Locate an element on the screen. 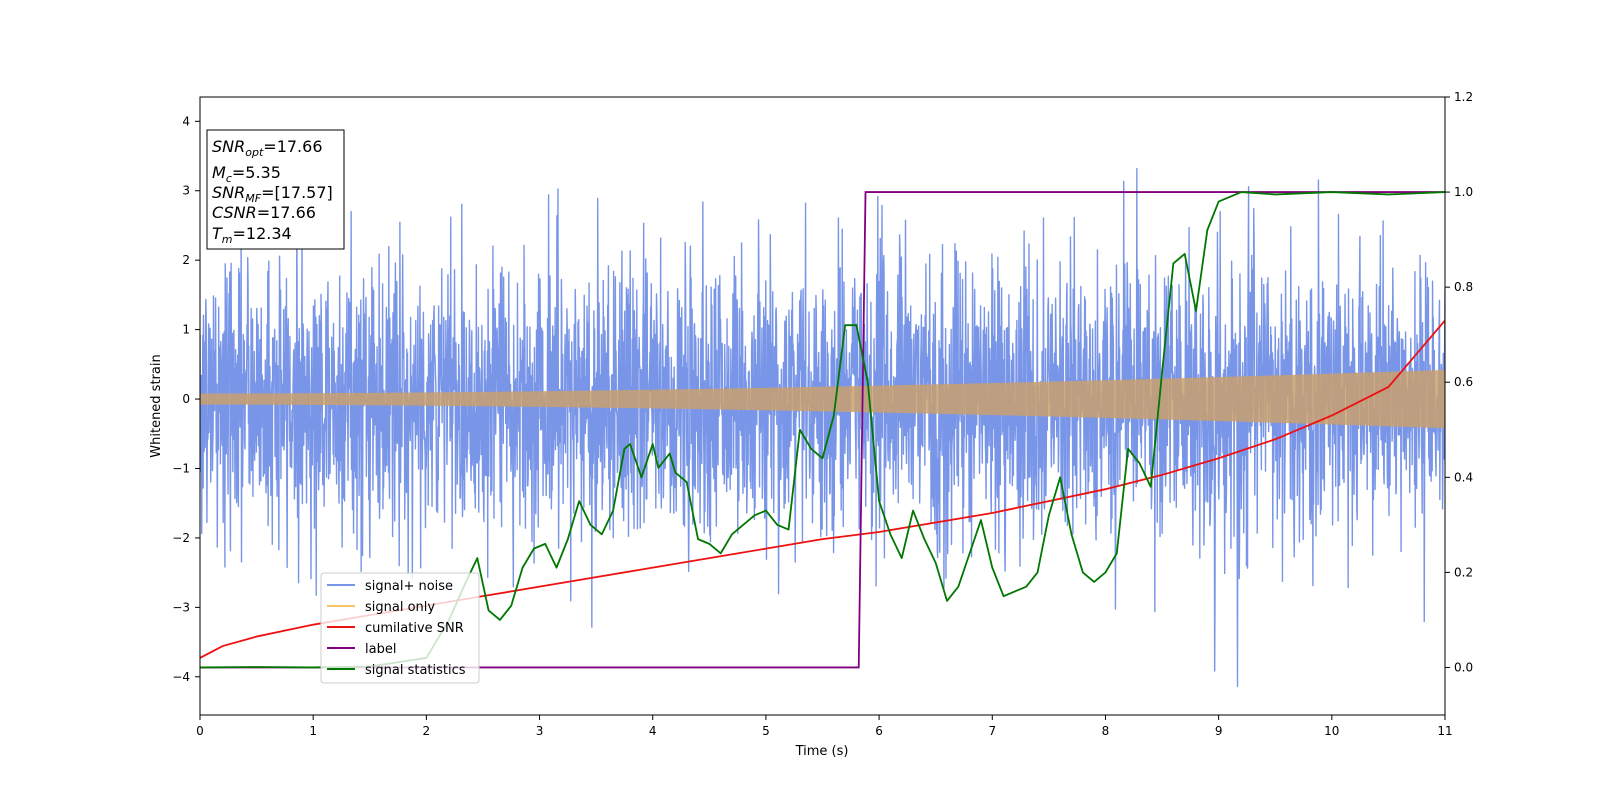 Image resolution: width=1600 pixels, height=800 pixels. y-axis-left: −4 −3 −2 −1 0 1 2 3 4 is located at coordinates (186, 399).